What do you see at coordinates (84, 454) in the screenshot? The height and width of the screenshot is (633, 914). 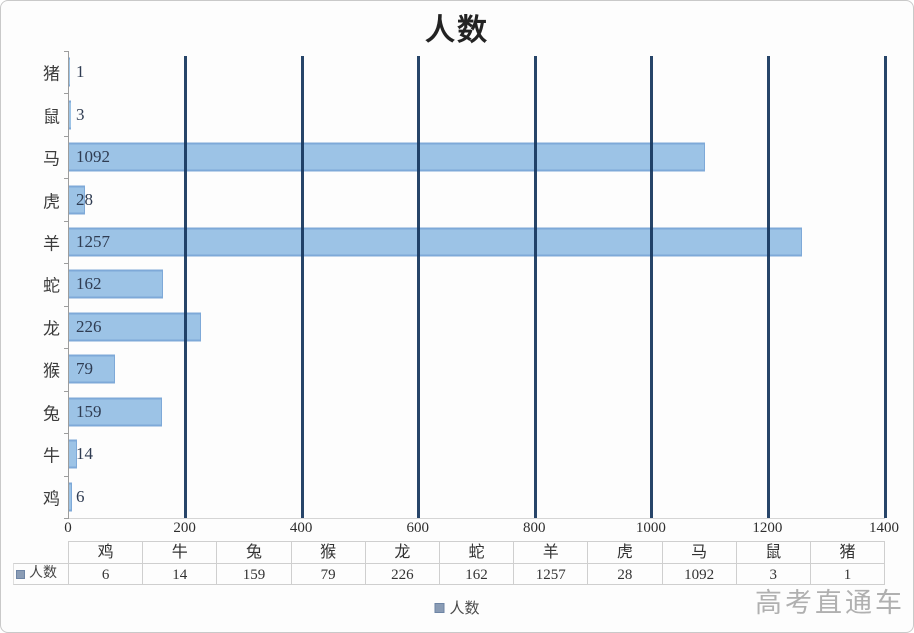 I see `bar-value-label: 14` at bounding box center [84, 454].